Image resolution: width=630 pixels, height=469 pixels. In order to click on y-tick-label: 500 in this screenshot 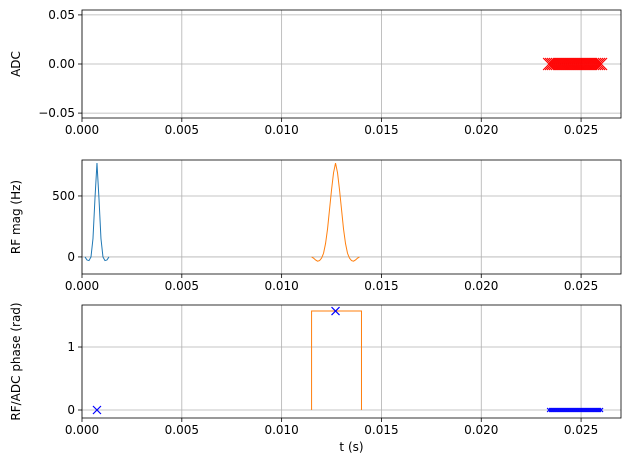, I will do `click(63, 196)`.